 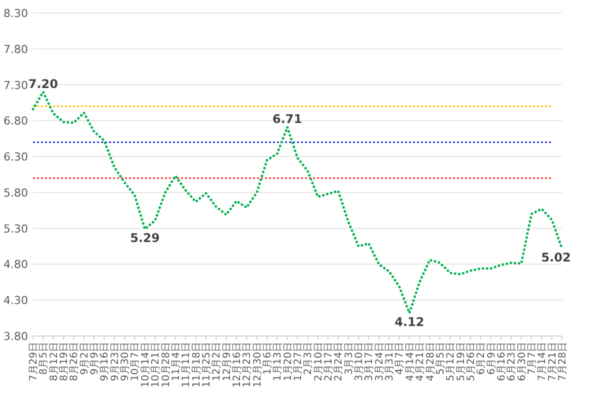 I want to click on y-tick-label: 4.80, so click(x=16, y=265).